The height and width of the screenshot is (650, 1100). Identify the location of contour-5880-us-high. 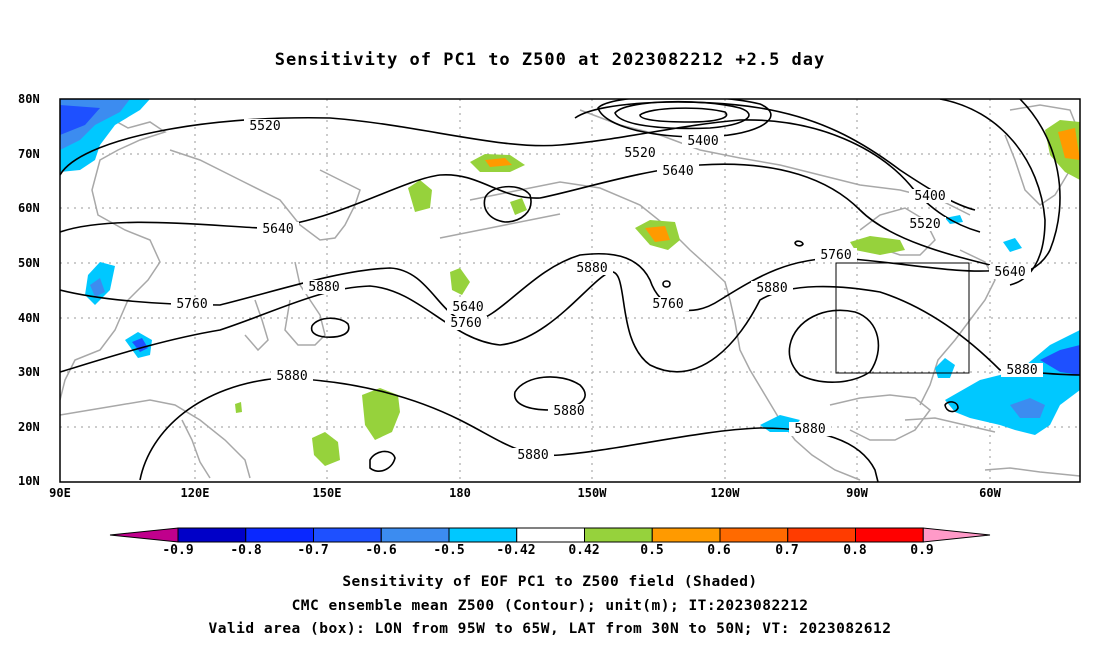
(834, 346).